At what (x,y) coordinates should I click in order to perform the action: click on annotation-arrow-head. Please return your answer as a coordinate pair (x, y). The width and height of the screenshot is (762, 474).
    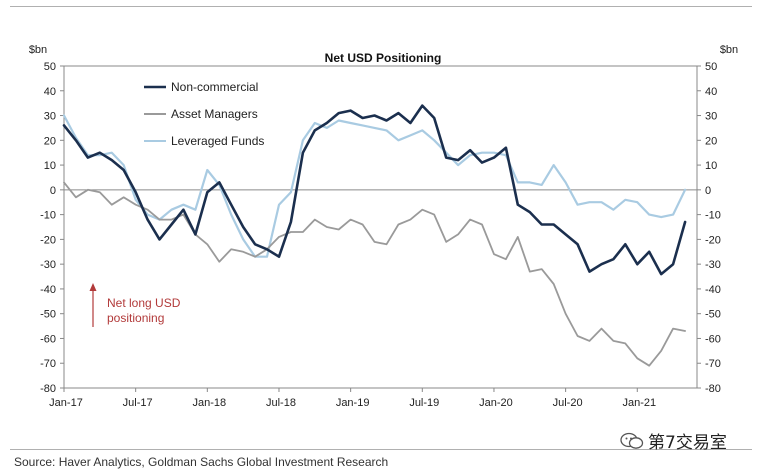
    Looking at the image, I should click on (93, 287).